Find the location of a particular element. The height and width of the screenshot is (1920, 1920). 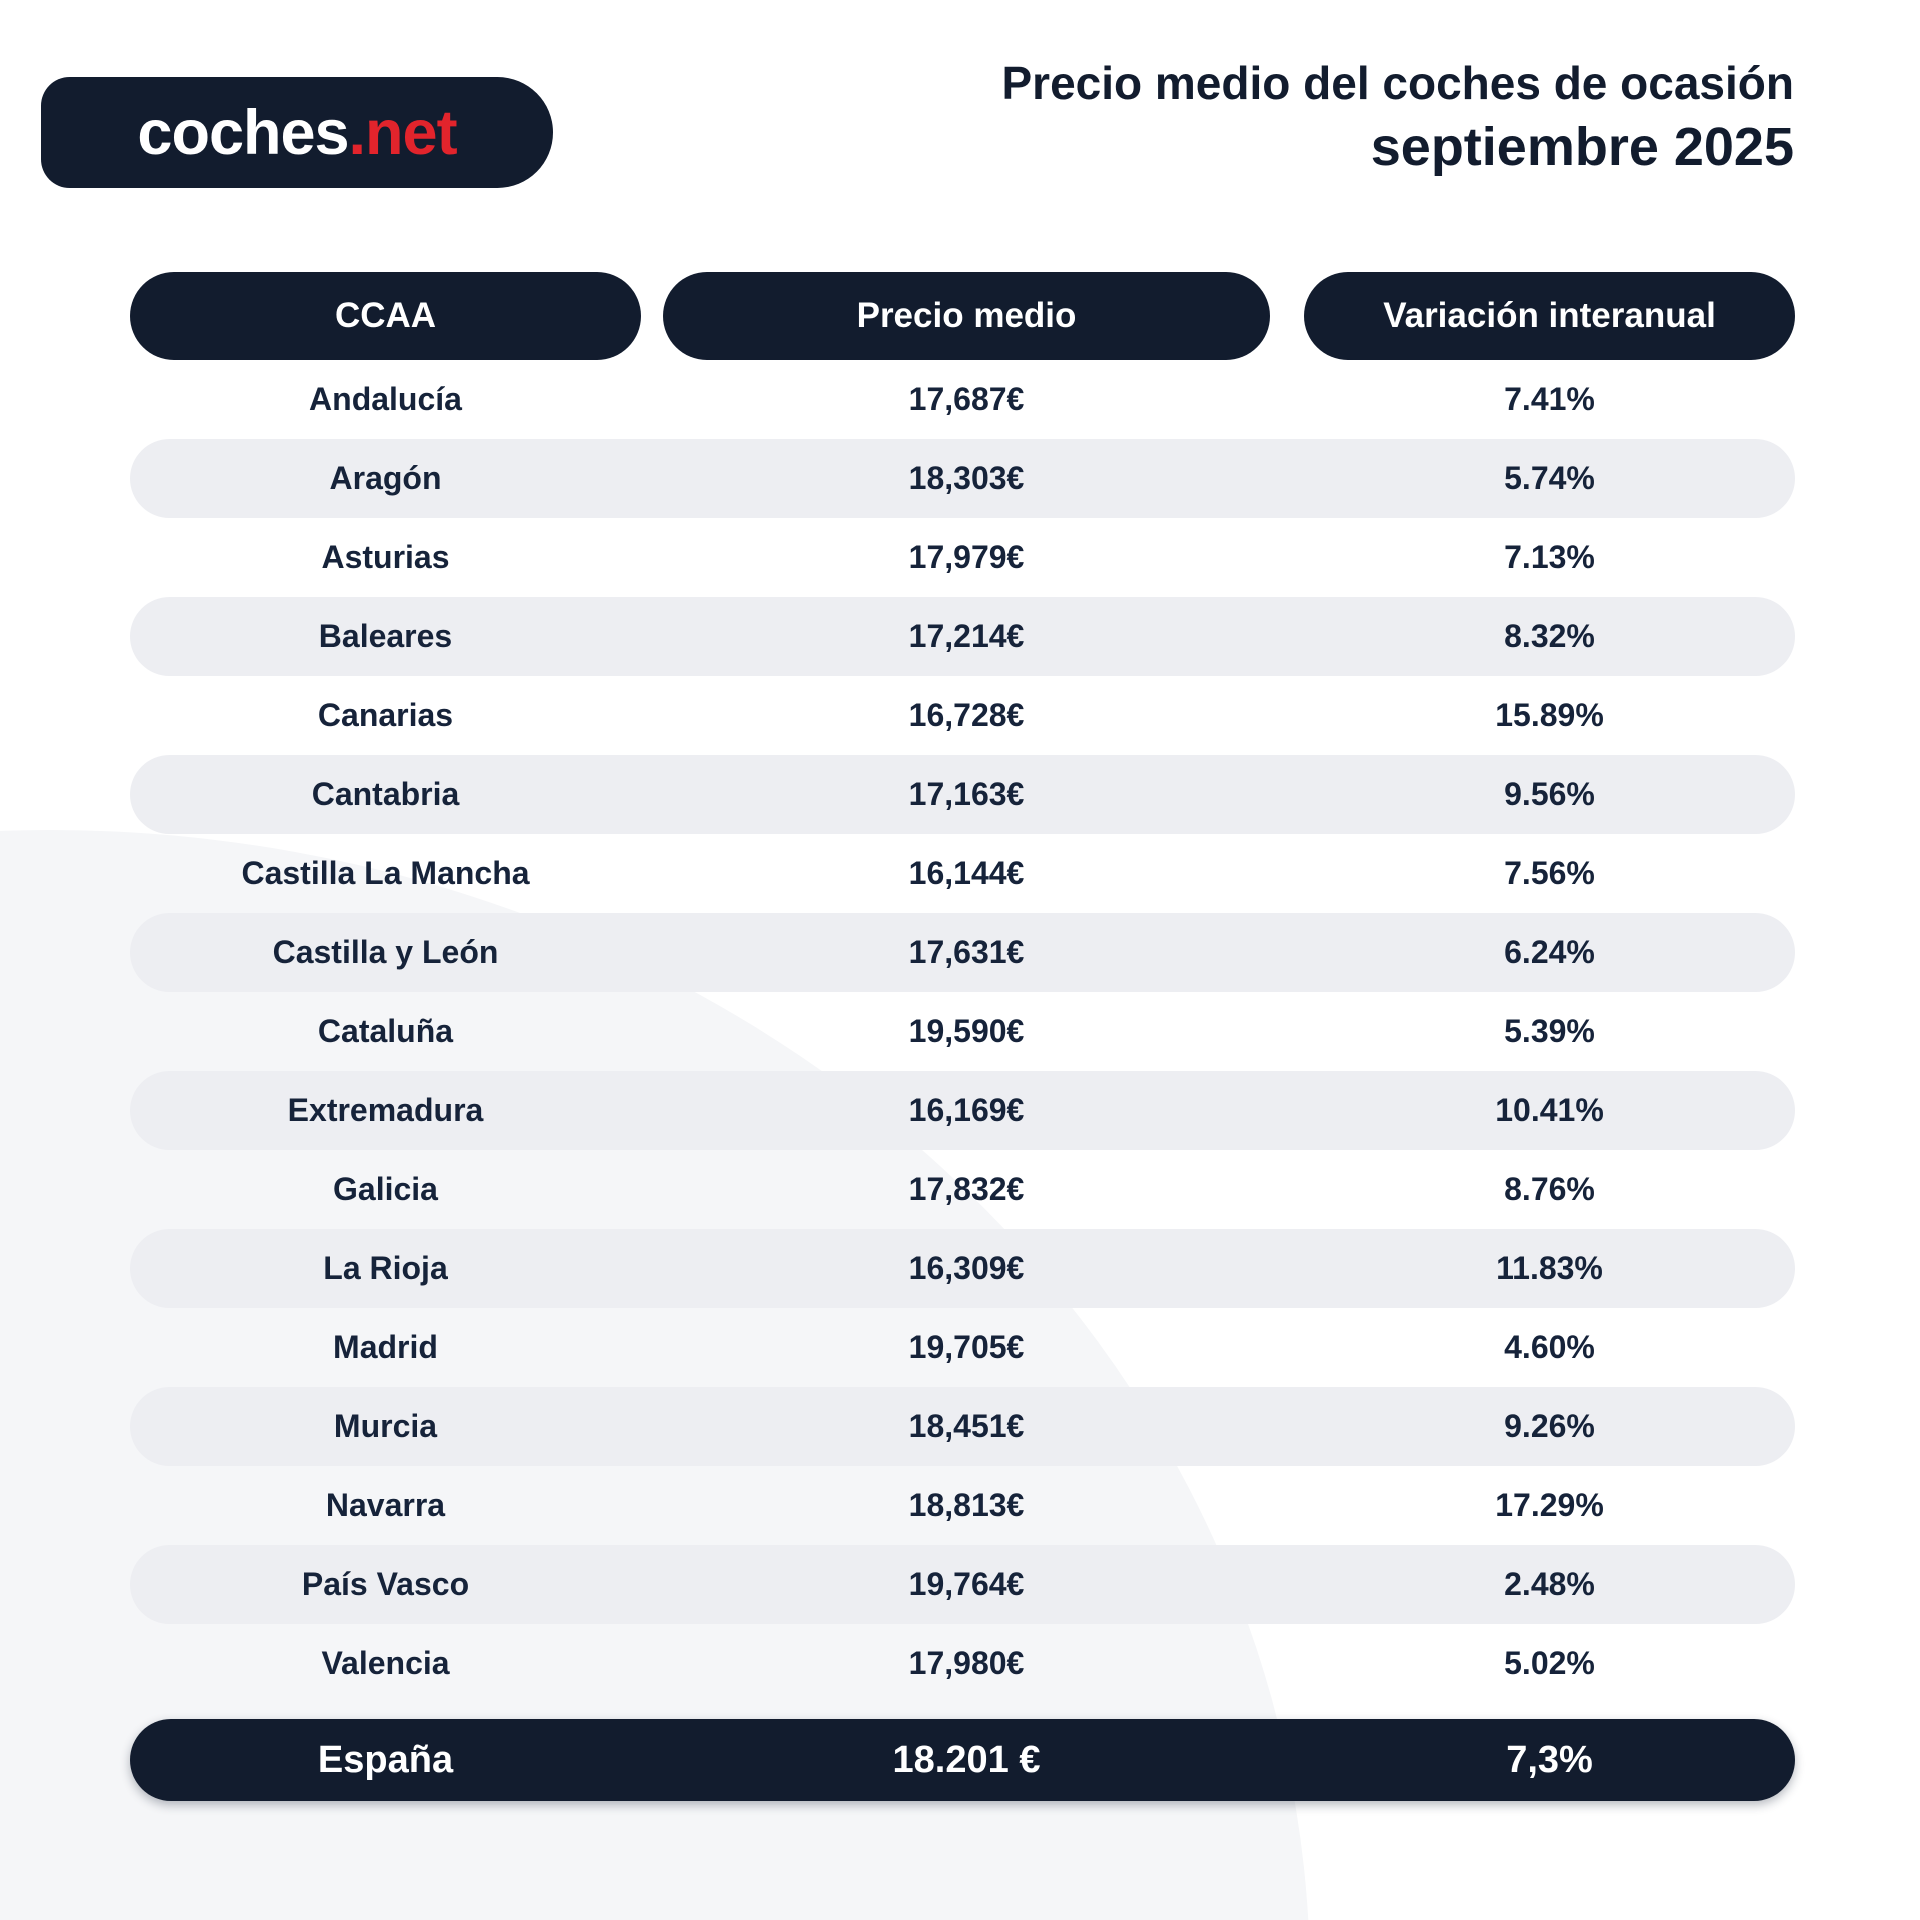

cell-precio: 17,631€ is located at coordinates (966, 952).